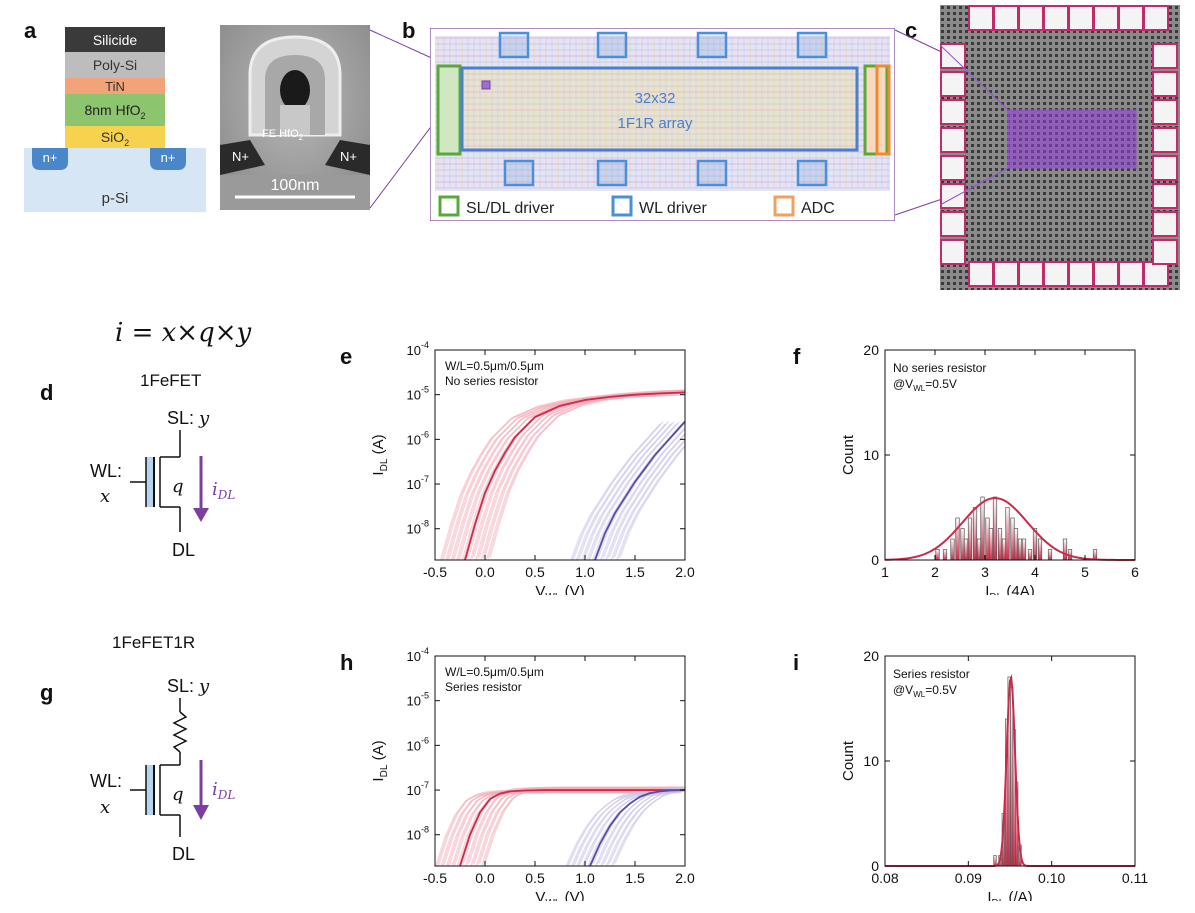 The height and width of the screenshot is (913, 1195). What do you see at coordinates (162, 748) in the screenshot?
I see `circuit-1fefet1r: 1FeFET1R SL: y WL: x q iDL DL` at bounding box center [162, 748].